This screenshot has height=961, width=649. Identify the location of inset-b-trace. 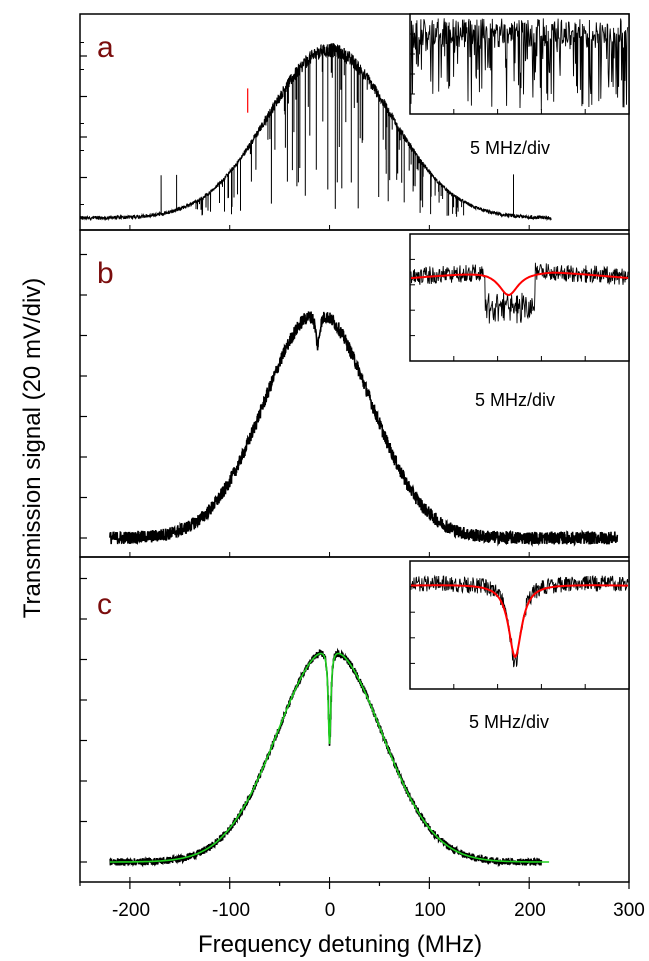
(519, 293).